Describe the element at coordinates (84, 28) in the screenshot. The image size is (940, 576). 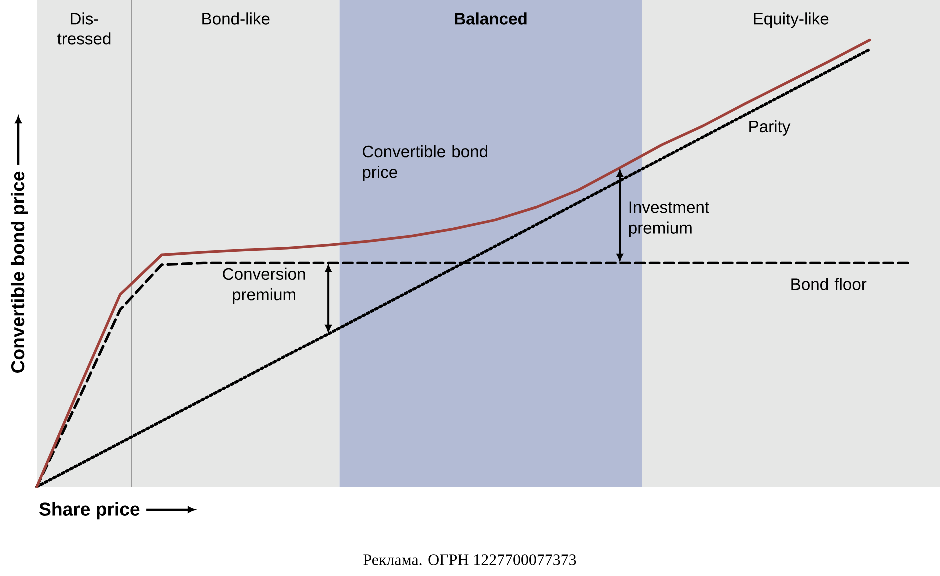
I see `annotation: Dis- tressed` at that location.